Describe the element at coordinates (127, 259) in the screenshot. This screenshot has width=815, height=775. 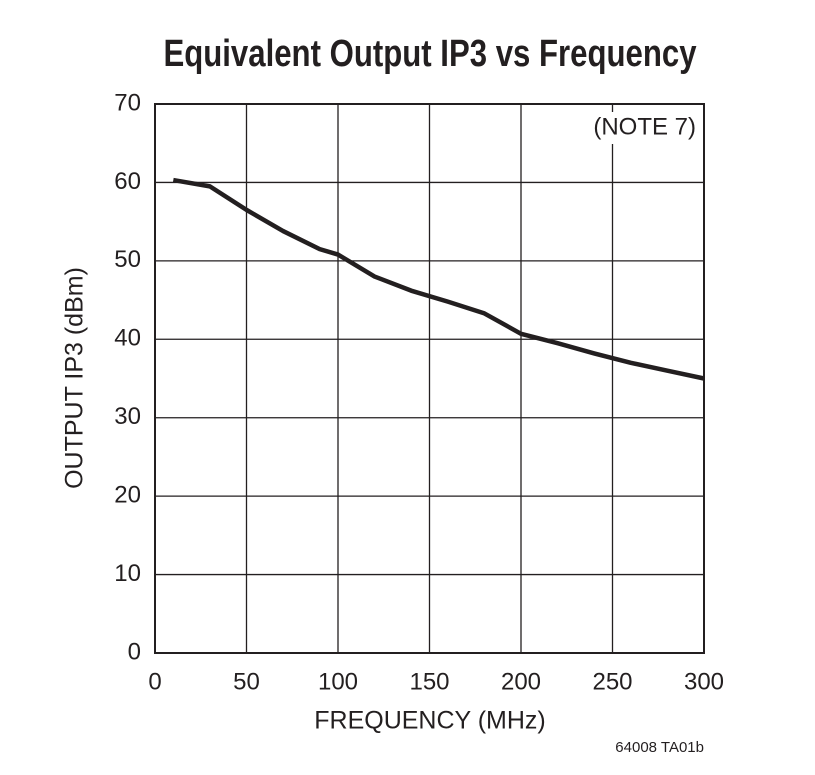
I see `y-tick-label: 50` at that location.